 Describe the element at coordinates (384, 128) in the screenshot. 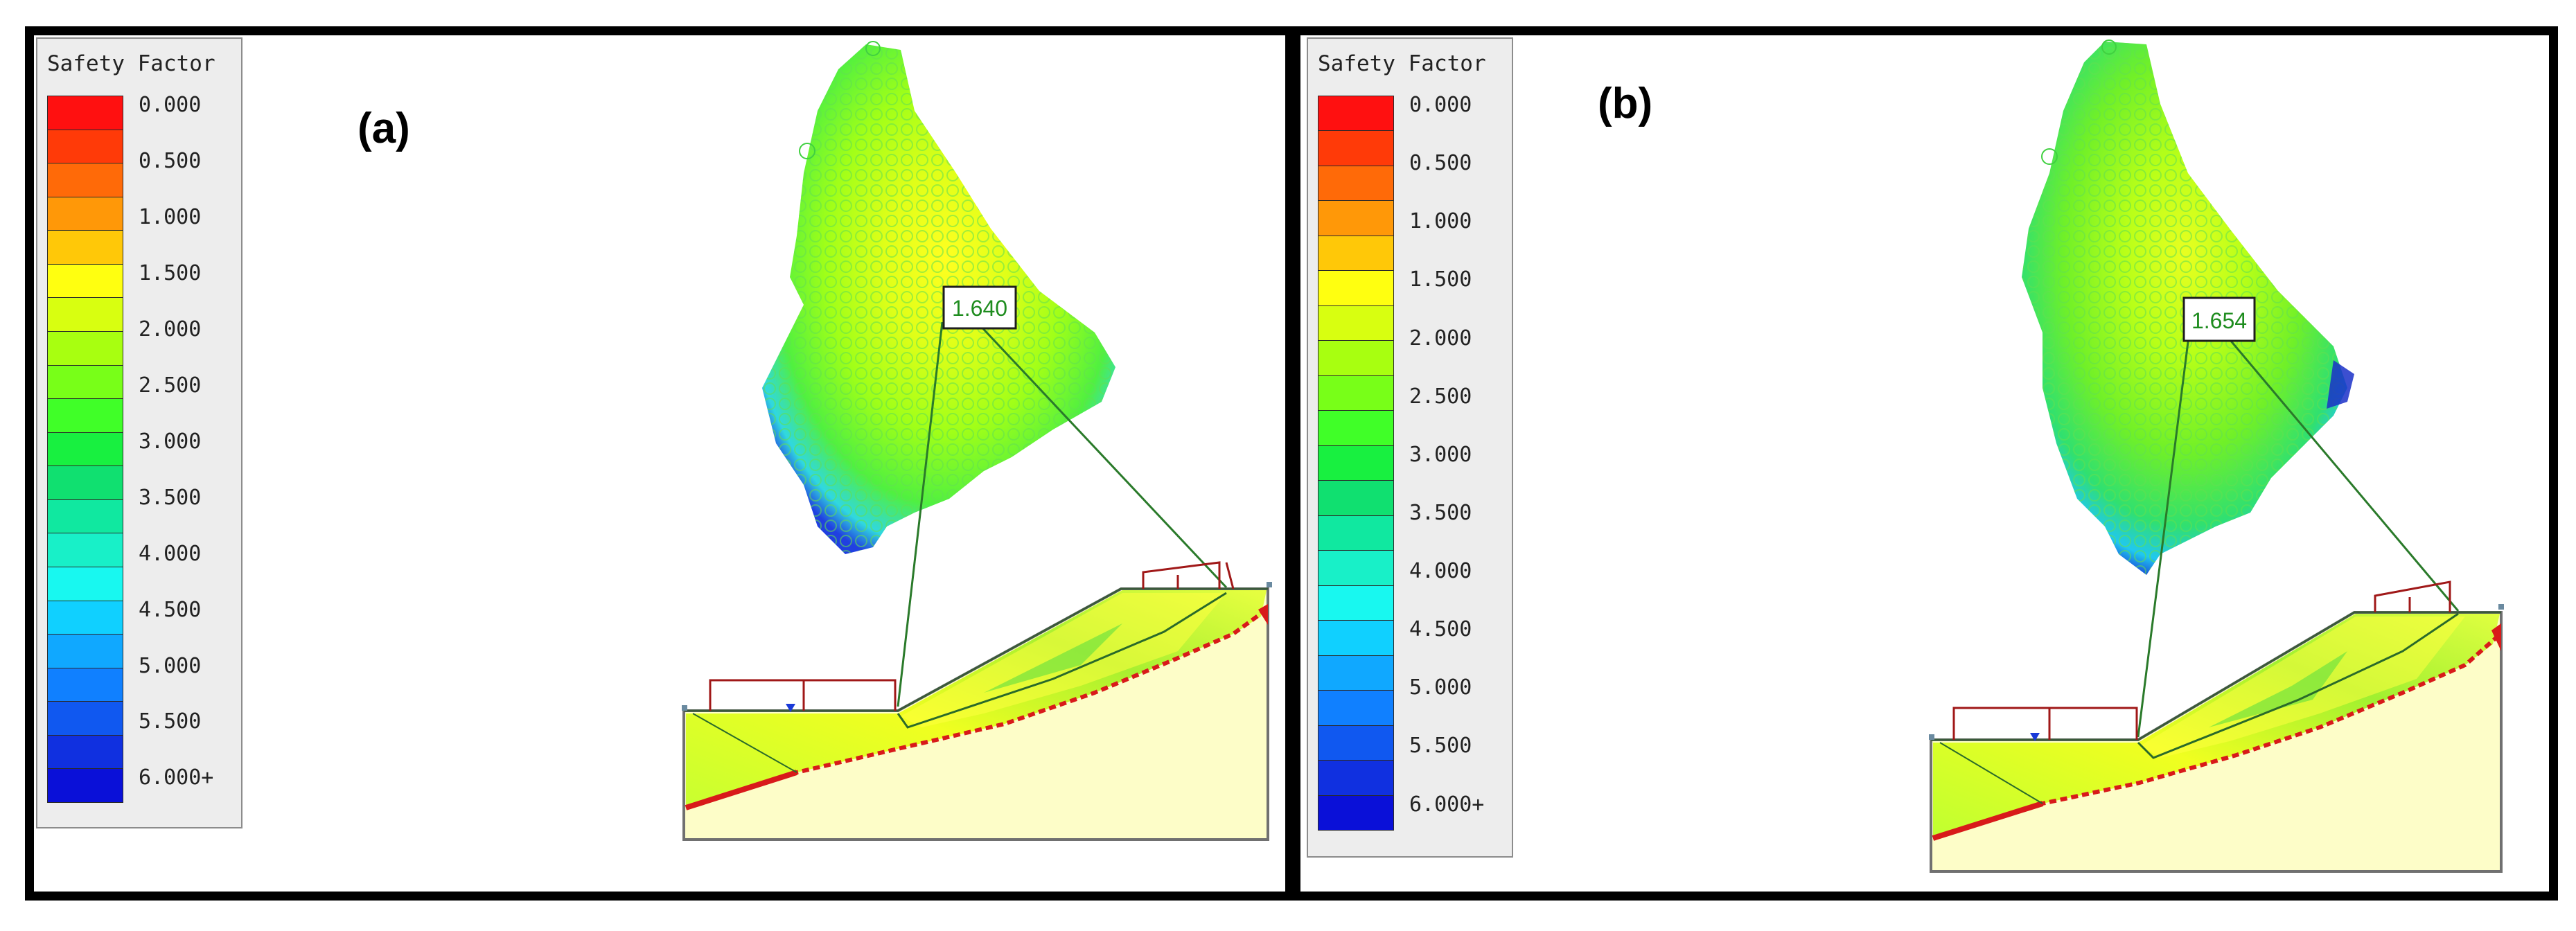

I see `panel-label: (a)` at that location.